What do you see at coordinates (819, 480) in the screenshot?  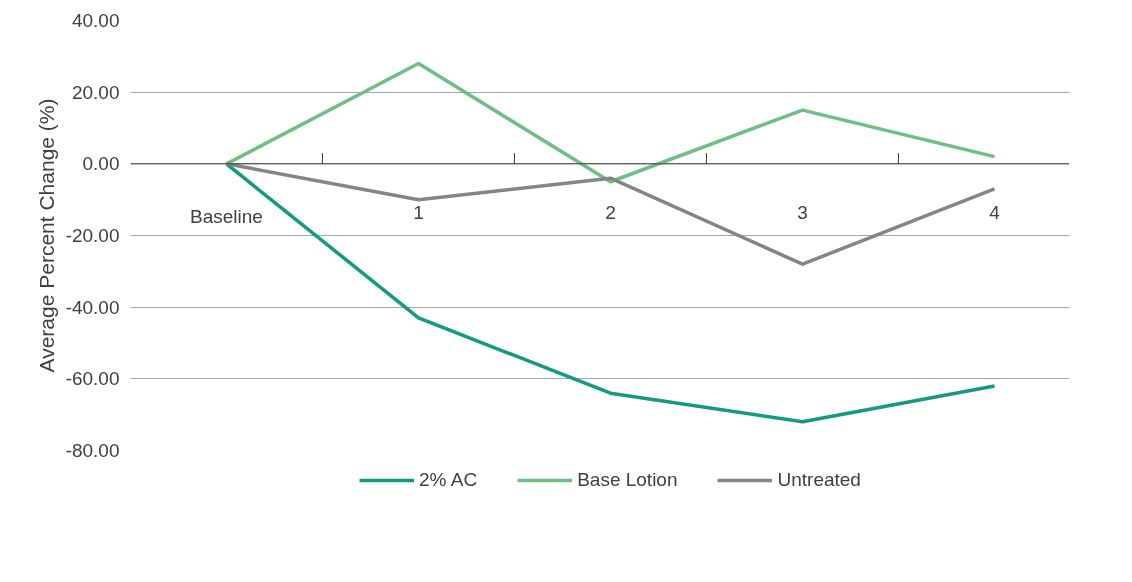 I see `legend-label: Untreated` at bounding box center [819, 480].